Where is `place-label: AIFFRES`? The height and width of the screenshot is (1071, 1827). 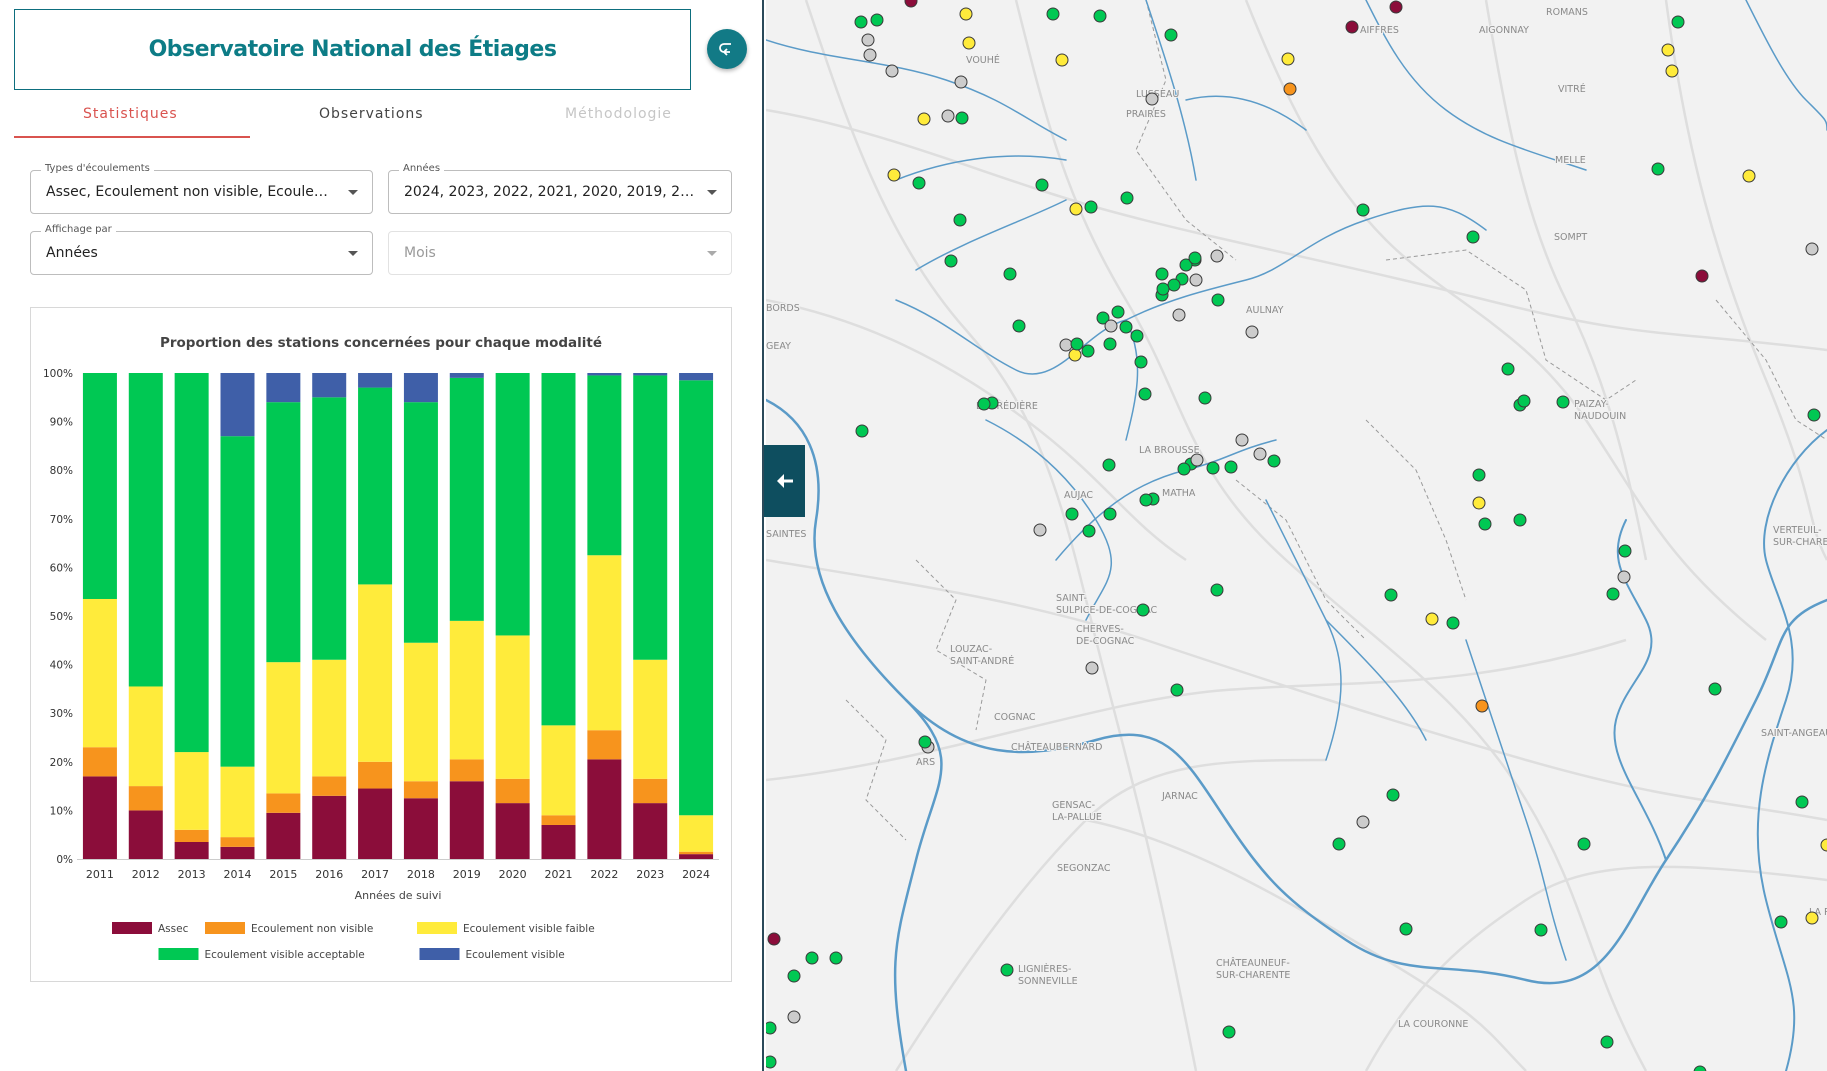 place-label: AIFFRES is located at coordinates (1379, 30).